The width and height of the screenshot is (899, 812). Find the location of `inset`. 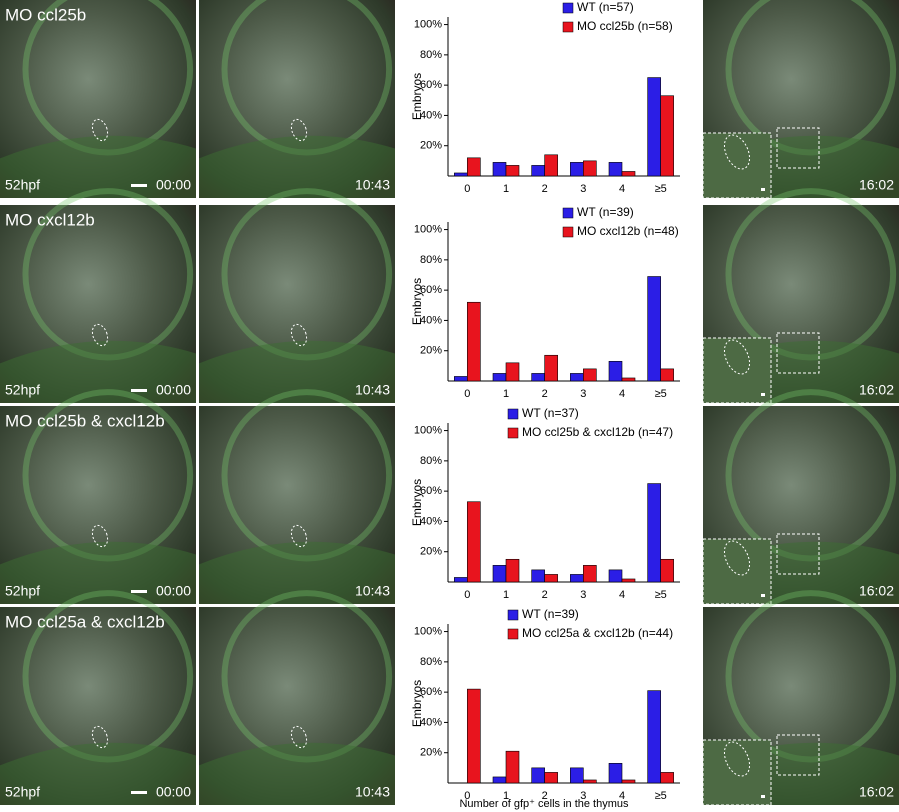

inset is located at coordinates (737, 772).